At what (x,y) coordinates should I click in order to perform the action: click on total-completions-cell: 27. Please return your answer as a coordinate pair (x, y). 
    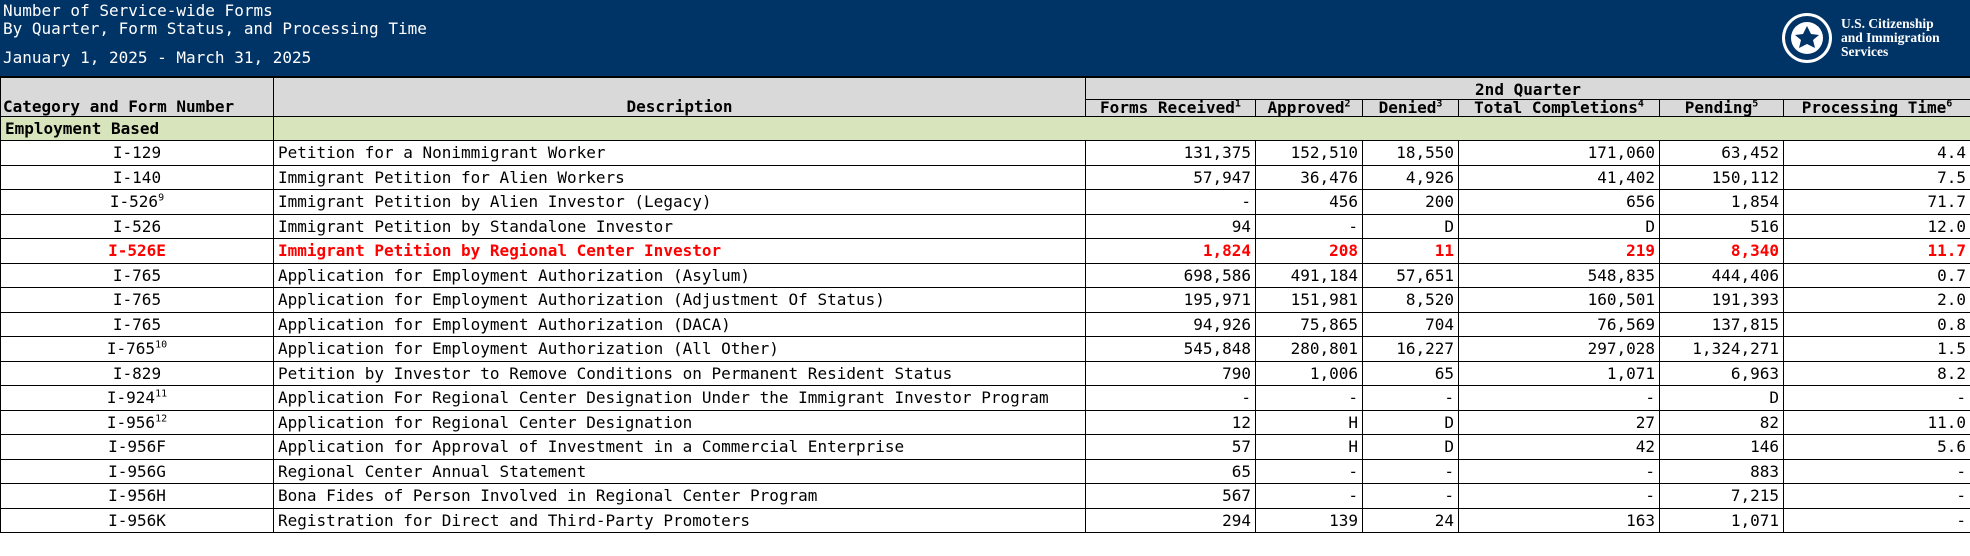
    Looking at the image, I should click on (1559, 422).